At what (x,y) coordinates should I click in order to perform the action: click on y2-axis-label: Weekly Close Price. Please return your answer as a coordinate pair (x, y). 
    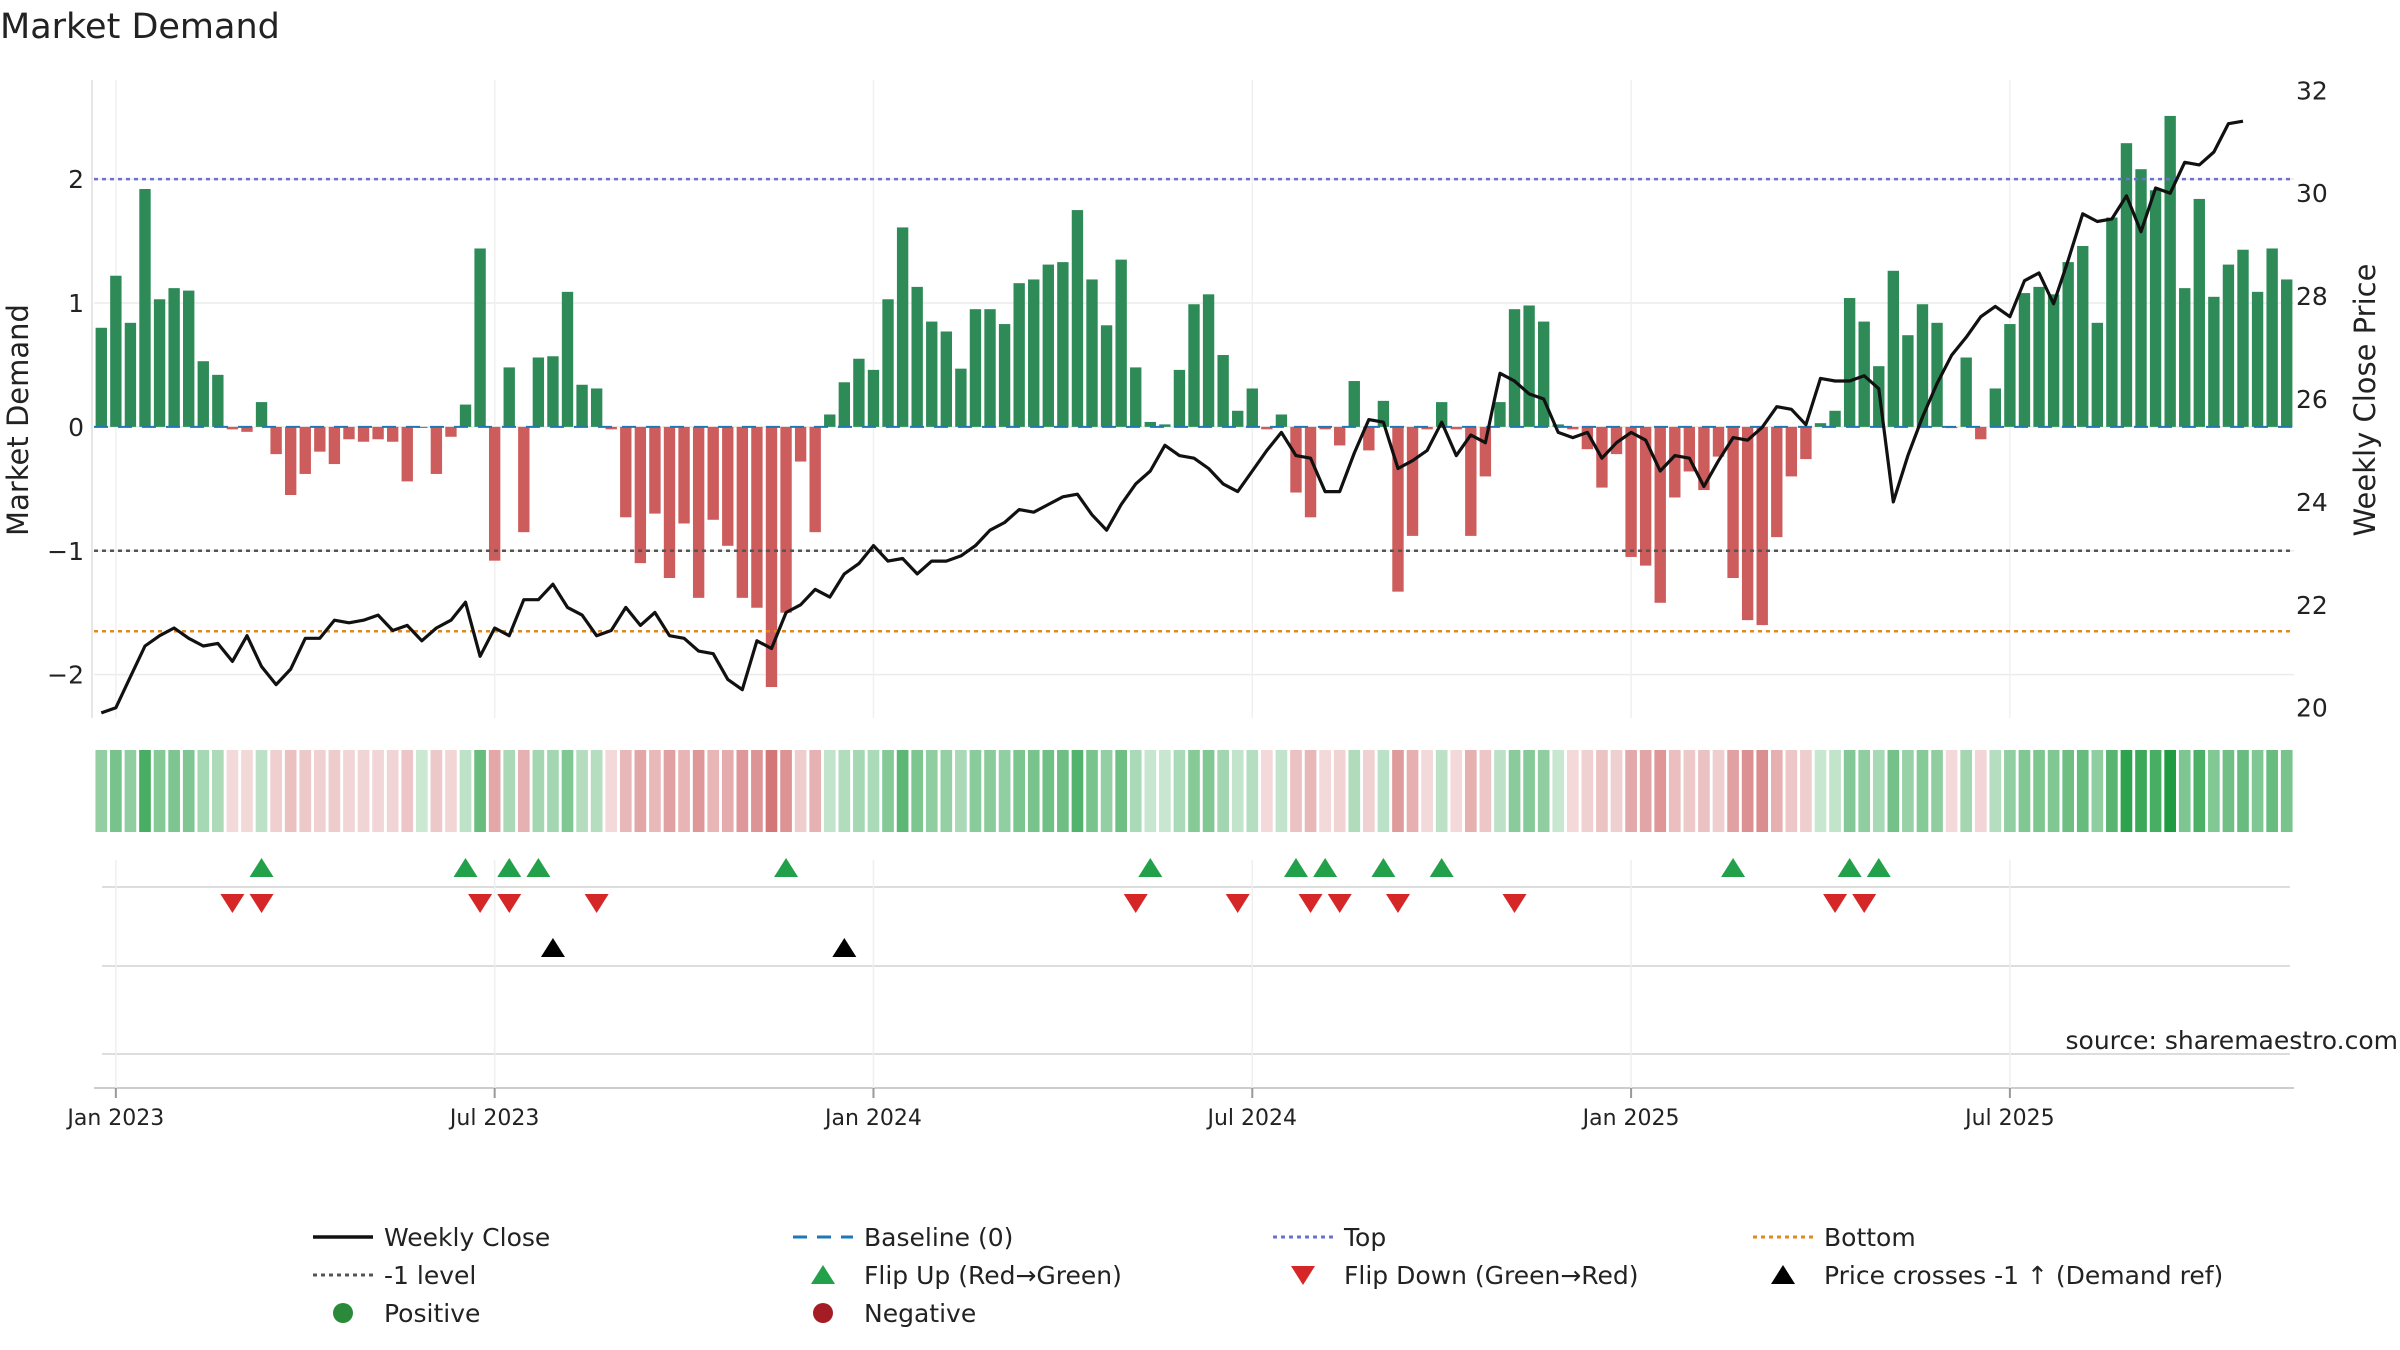
    Looking at the image, I should click on (2365, 400).